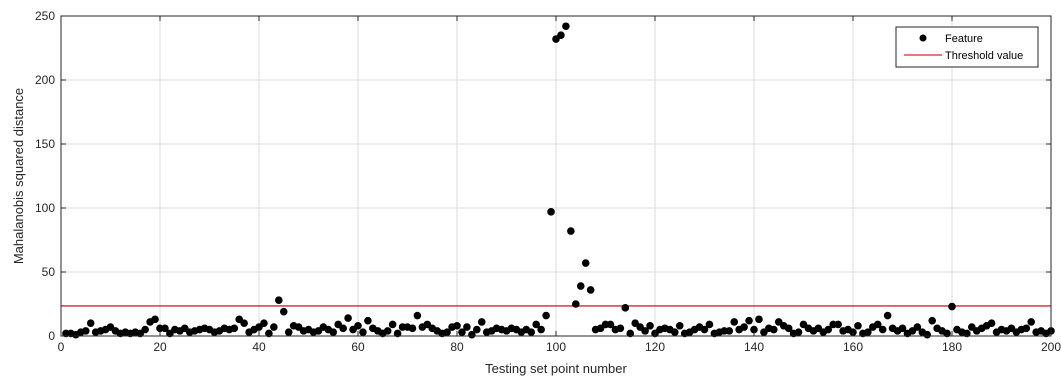  What do you see at coordinates (51, 336) in the screenshot?
I see `y-tick-label: 0` at bounding box center [51, 336].